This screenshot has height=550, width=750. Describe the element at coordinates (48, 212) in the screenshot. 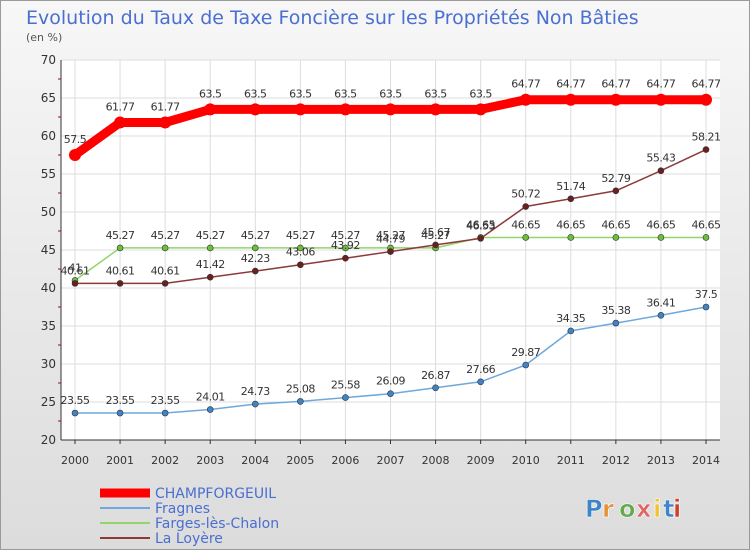

I see `y-tick-label: 50` at that location.